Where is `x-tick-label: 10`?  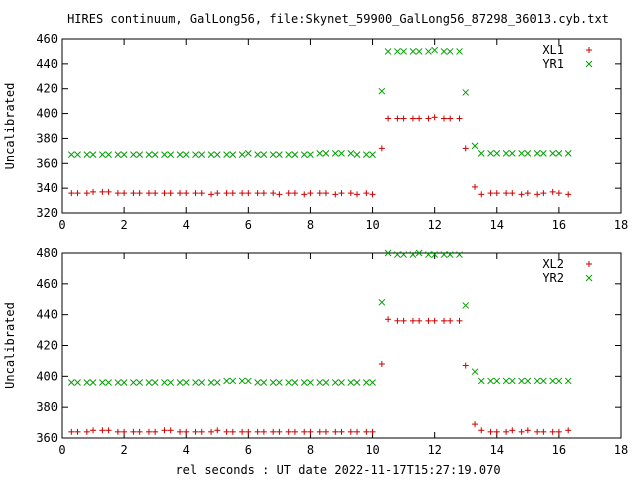 x-tick-label: 10 is located at coordinates (372, 225).